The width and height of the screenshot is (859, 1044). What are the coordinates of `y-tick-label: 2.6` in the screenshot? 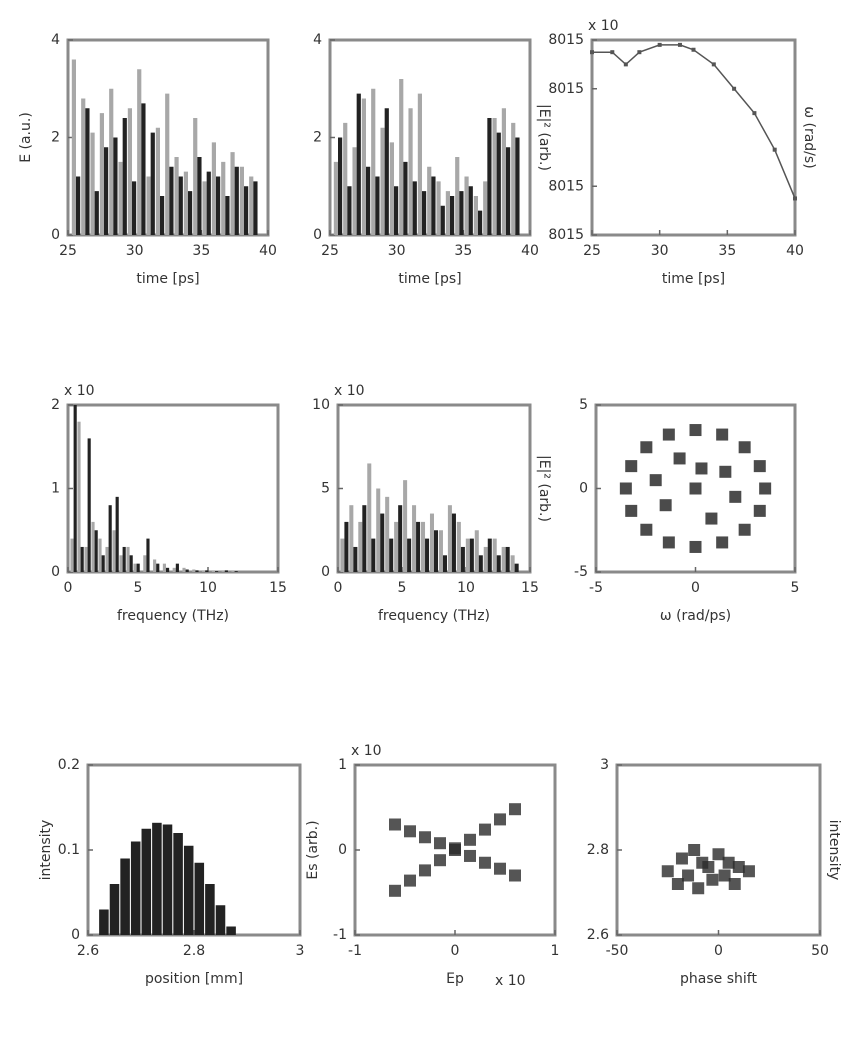 It's located at (598, 935).